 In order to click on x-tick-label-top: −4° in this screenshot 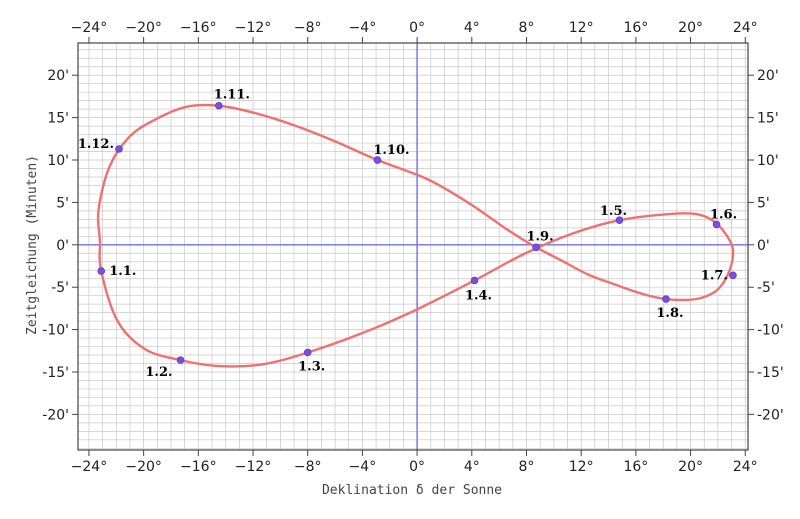, I will do `click(363, 28)`.